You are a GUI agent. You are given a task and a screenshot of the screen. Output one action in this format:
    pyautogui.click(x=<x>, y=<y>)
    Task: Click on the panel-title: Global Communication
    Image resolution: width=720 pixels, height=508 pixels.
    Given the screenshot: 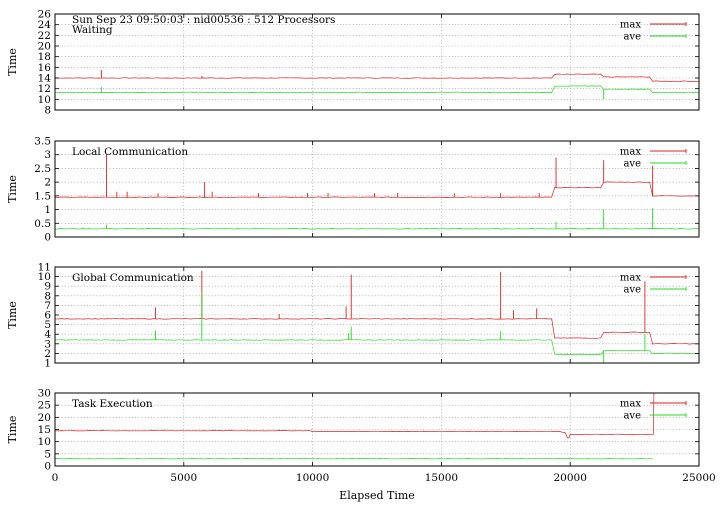 What is the action you would take?
    pyautogui.click(x=133, y=278)
    